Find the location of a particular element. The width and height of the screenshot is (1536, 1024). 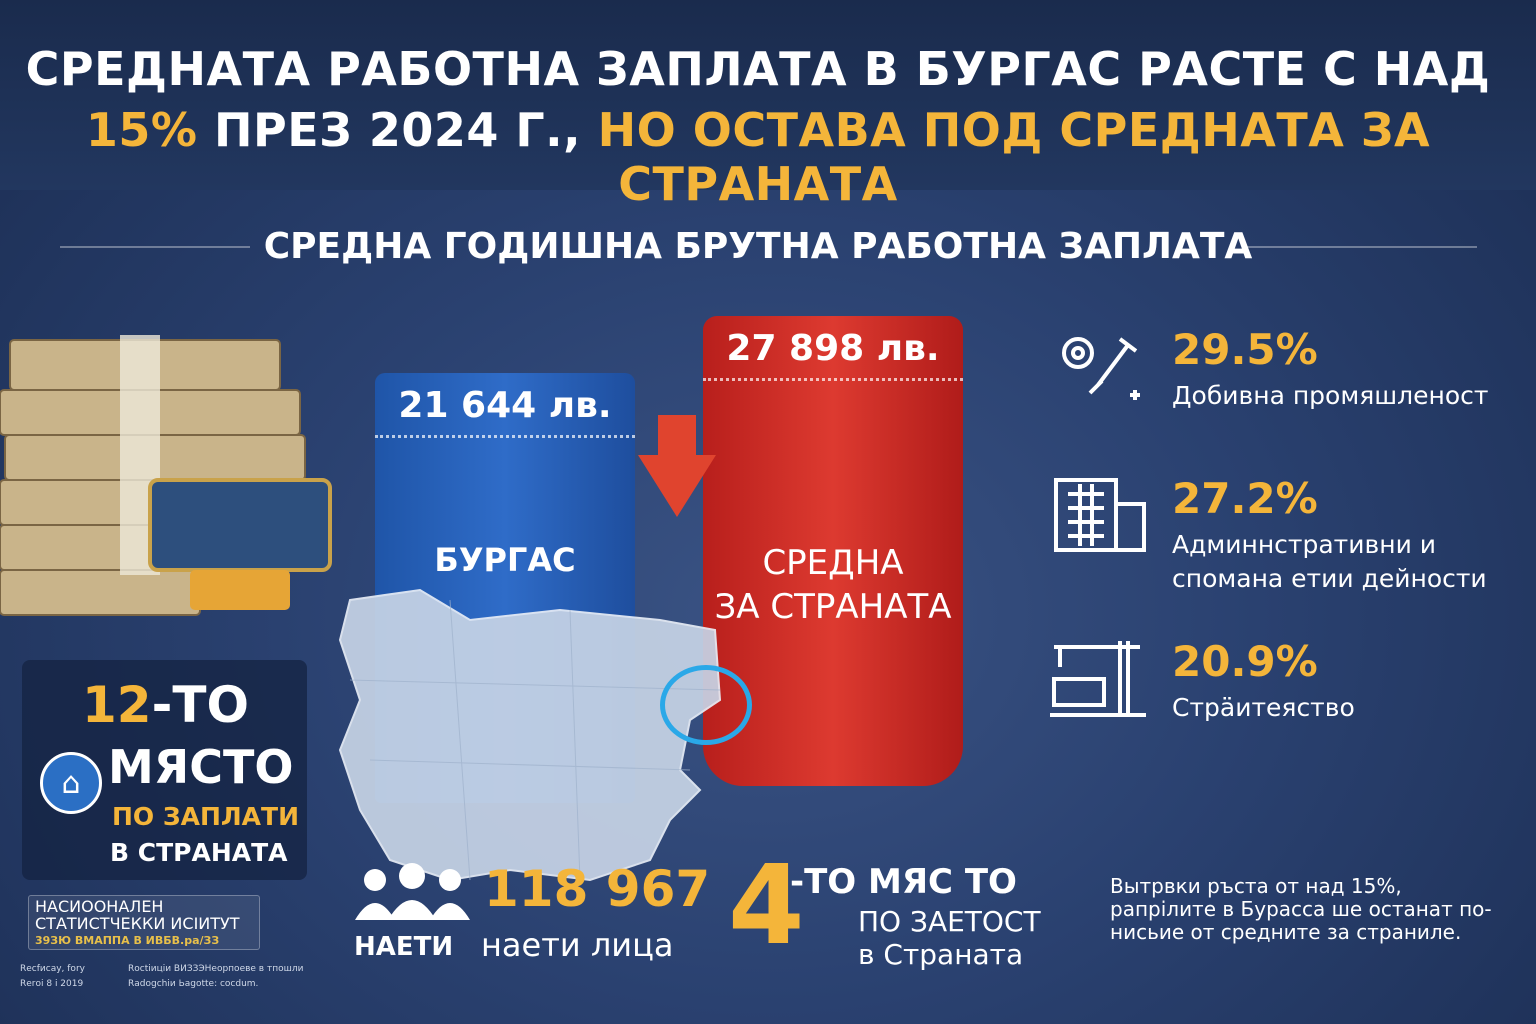

employment-label: наети лица is located at coordinates (577, 945).